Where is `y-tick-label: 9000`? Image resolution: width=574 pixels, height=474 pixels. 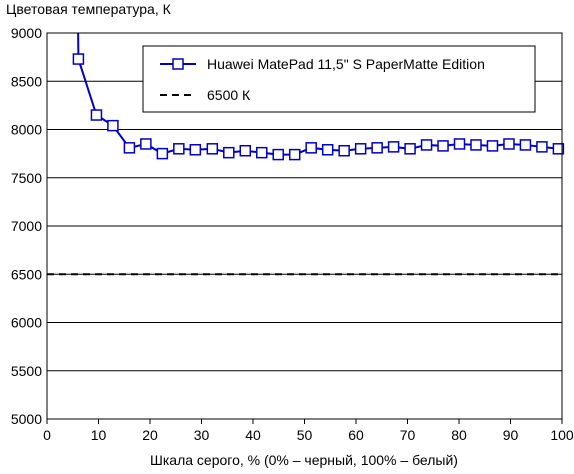 y-tick-label: 9000 is located at coordinates (26, 33).